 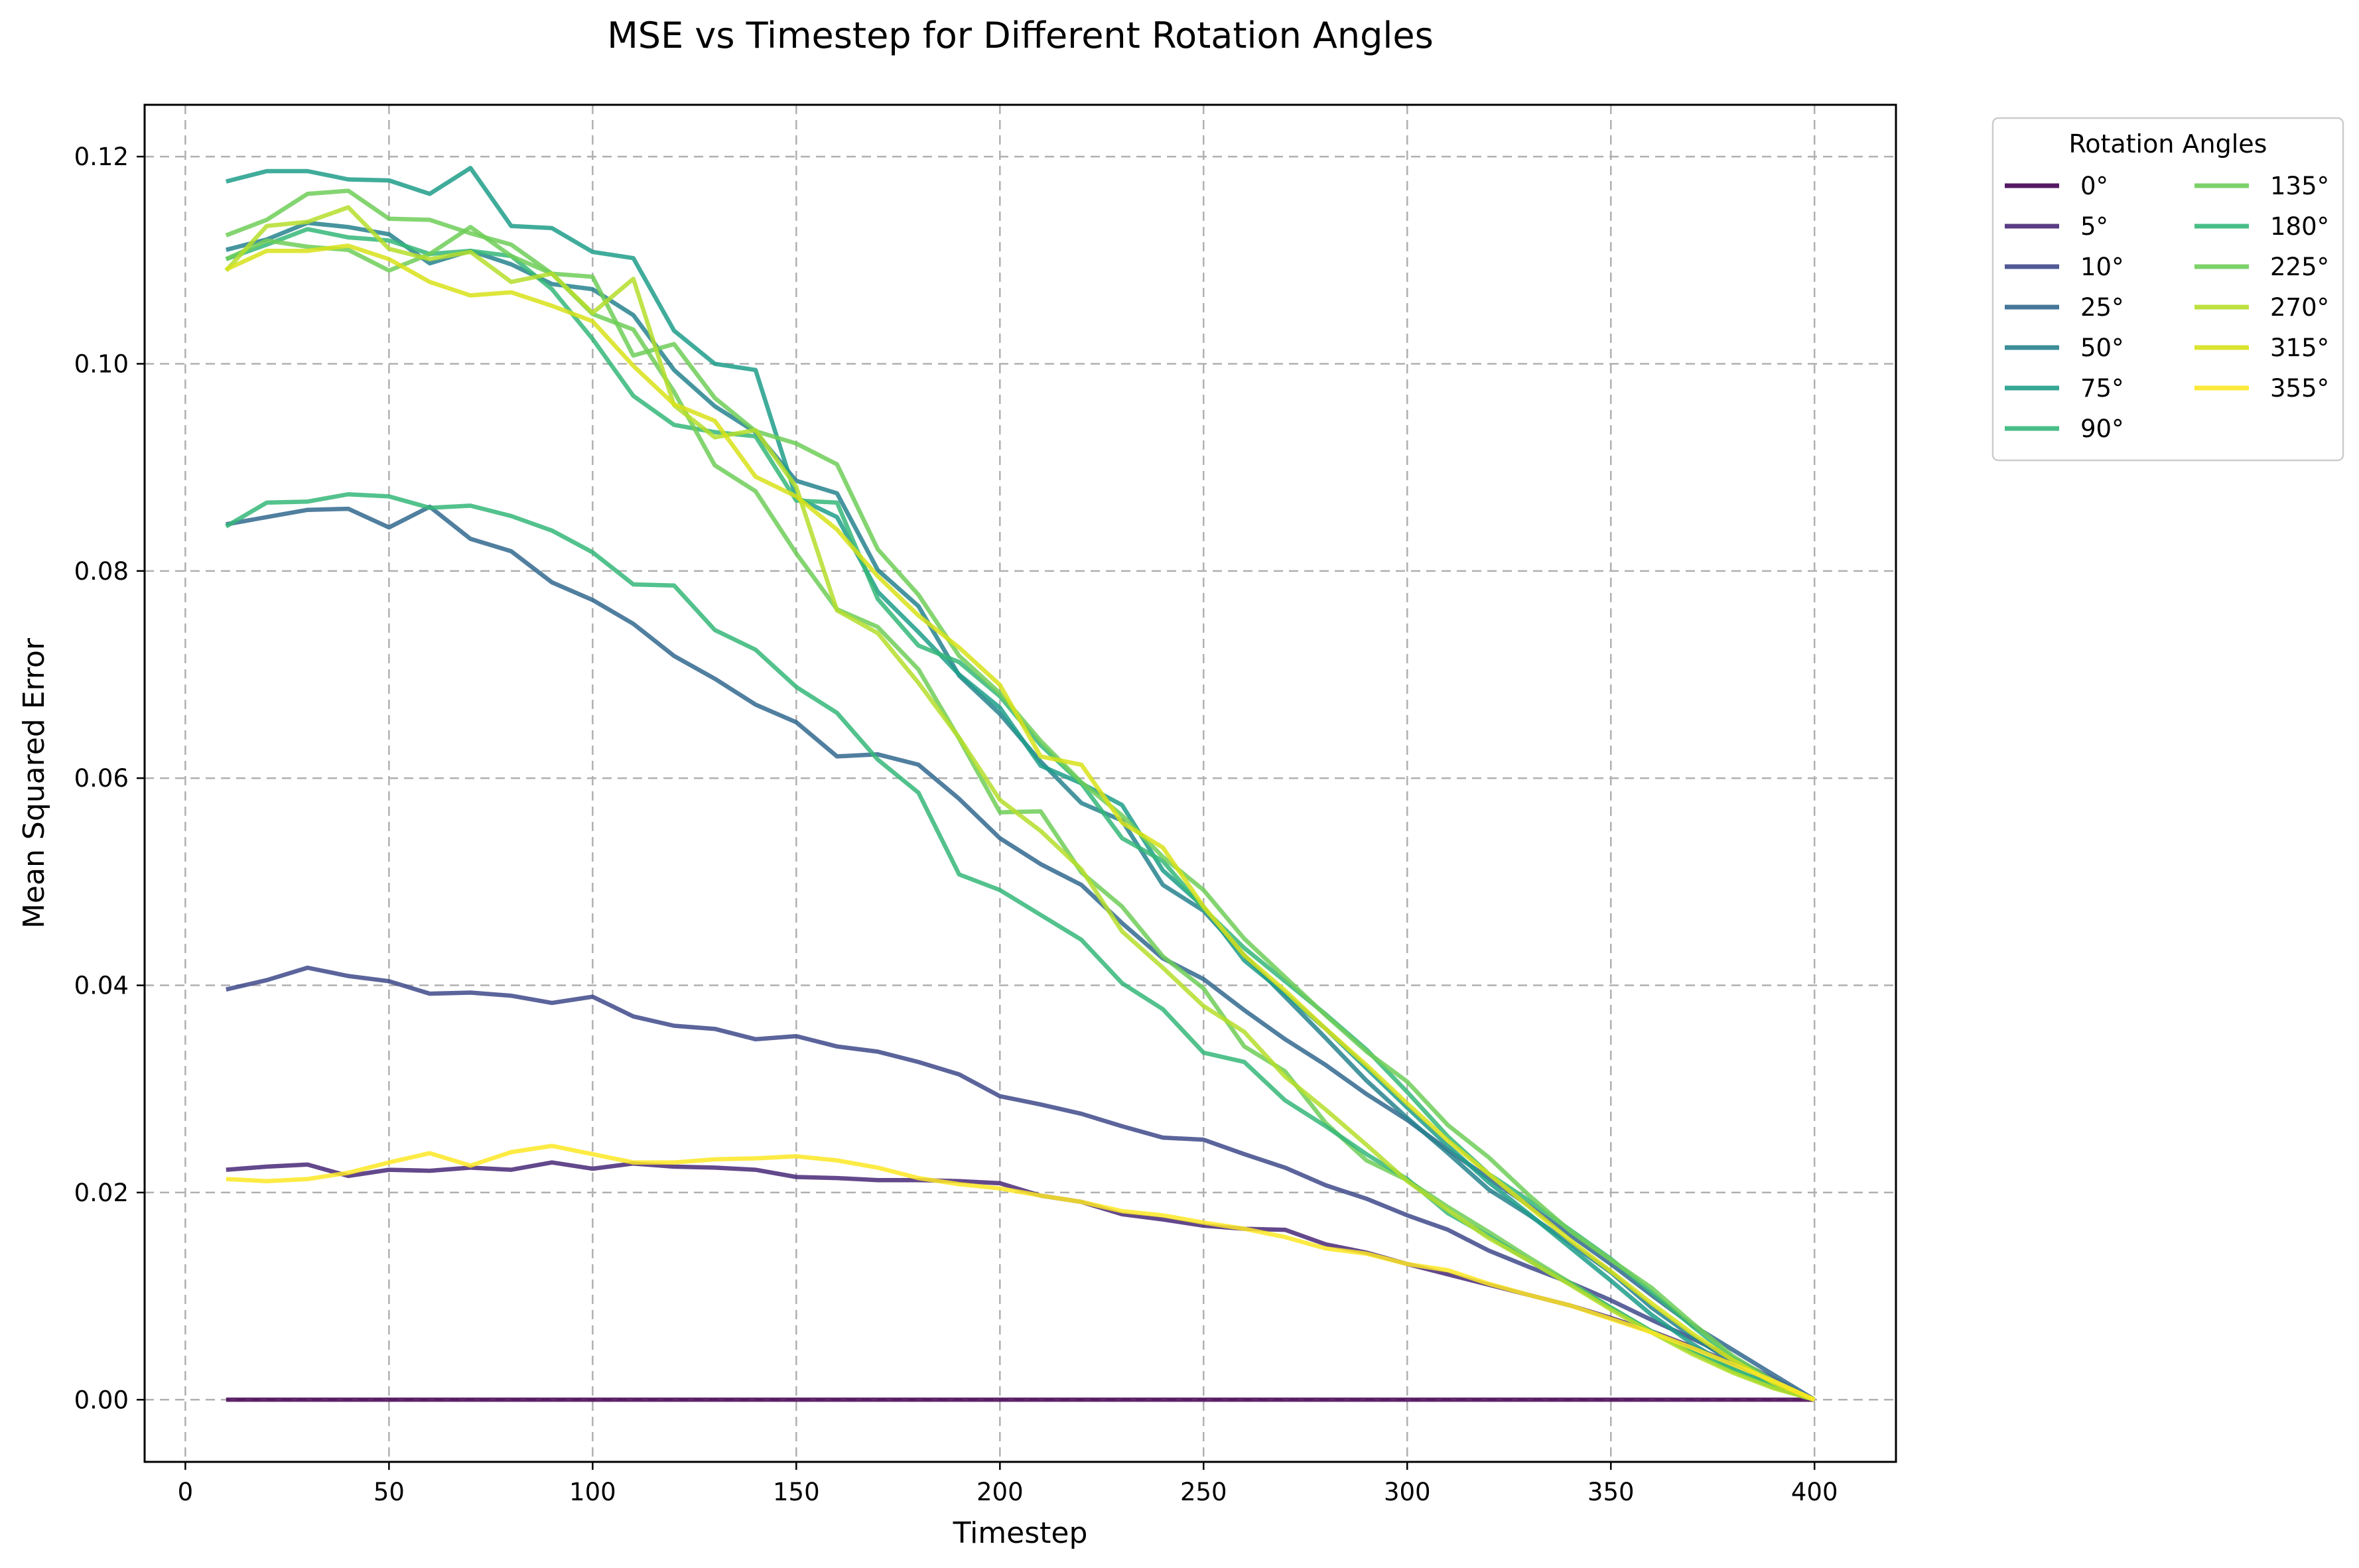 I want to click on legend-label: 50°, so click(x=2102, y=348).